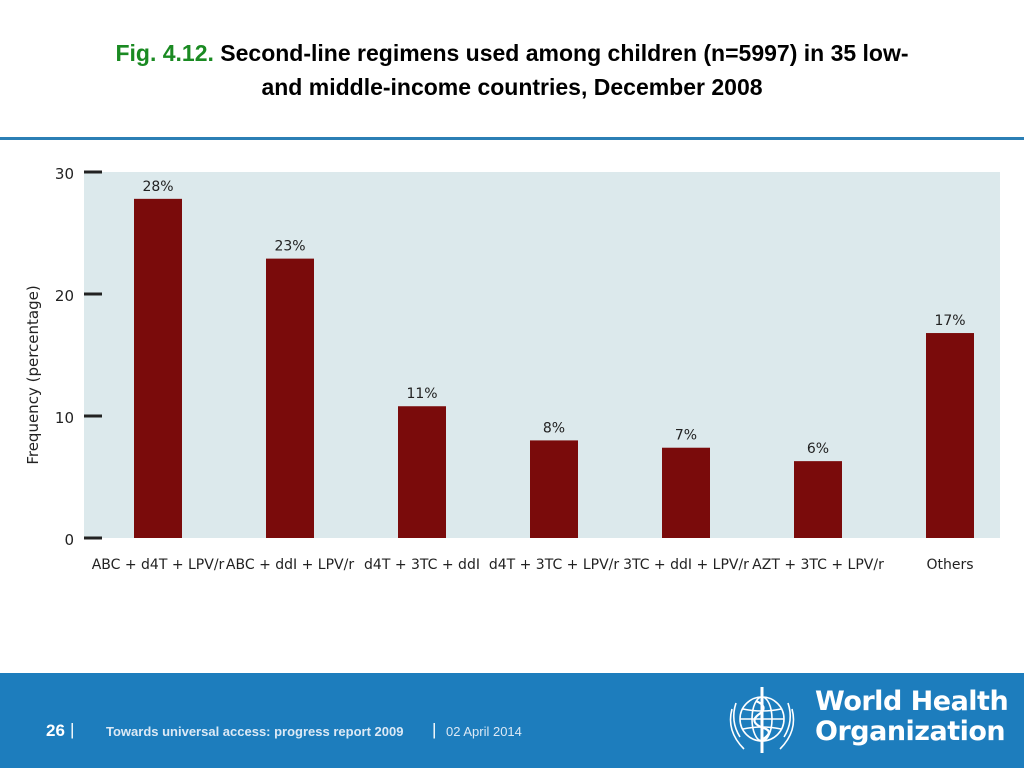 The width and height of the screenshot is (1024, 768). I want to click on data-label: 17%, so click(949, 321).